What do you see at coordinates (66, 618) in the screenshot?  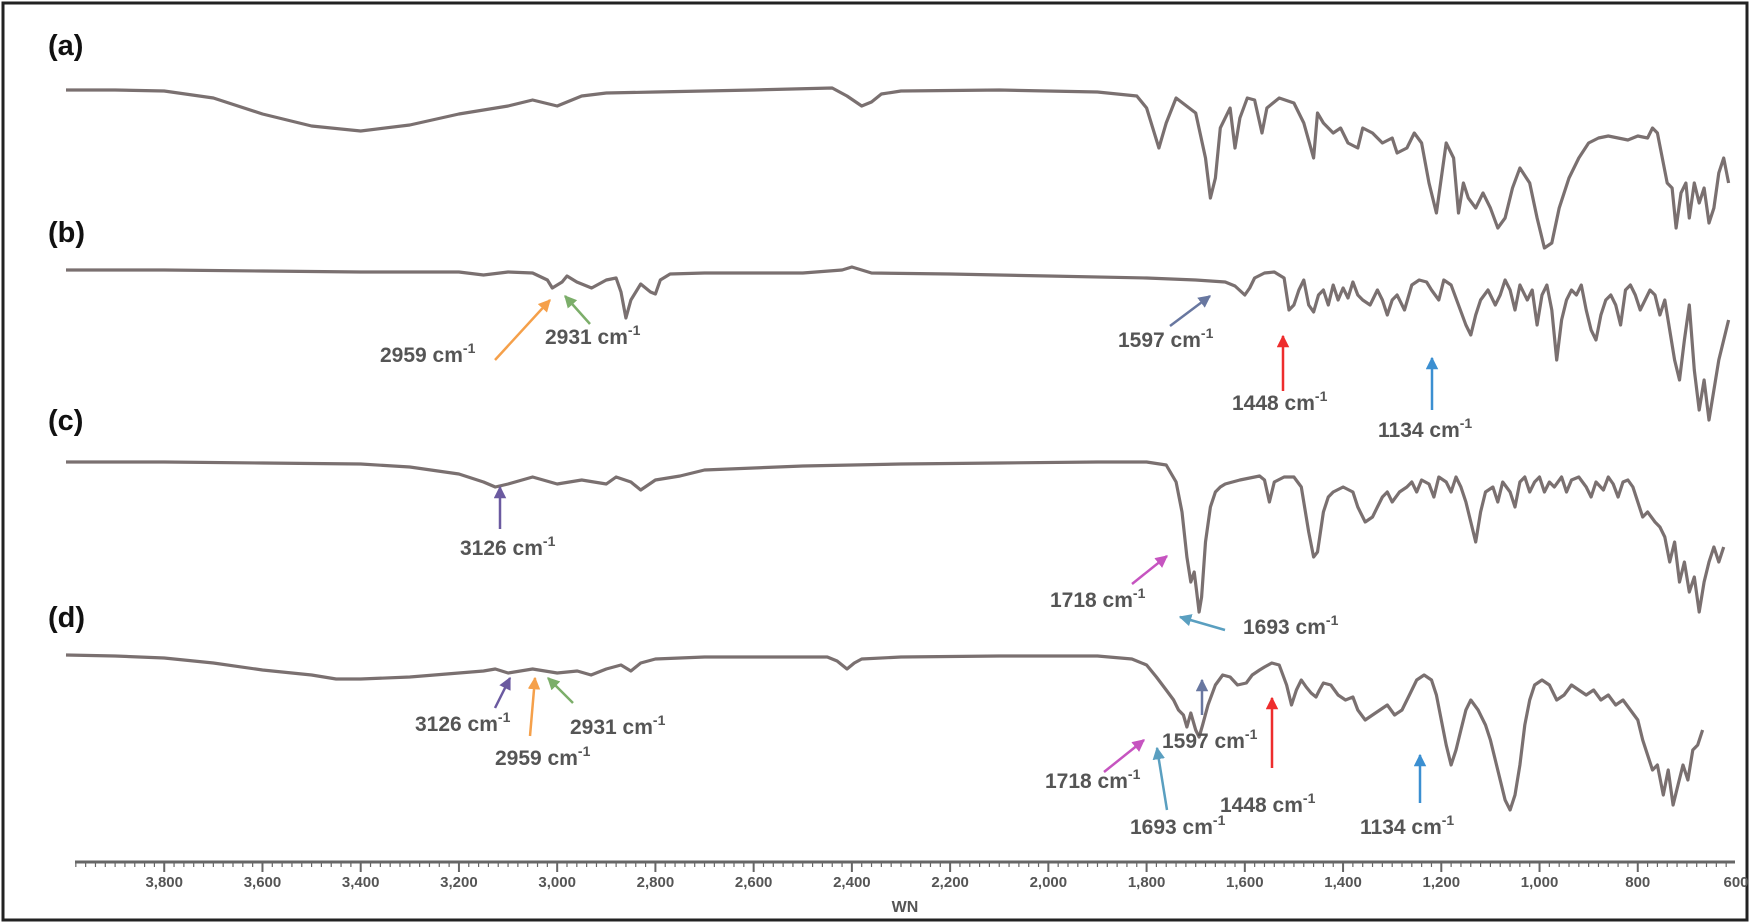 I see `panel-label: (d)` at bounding box center [66, 618].